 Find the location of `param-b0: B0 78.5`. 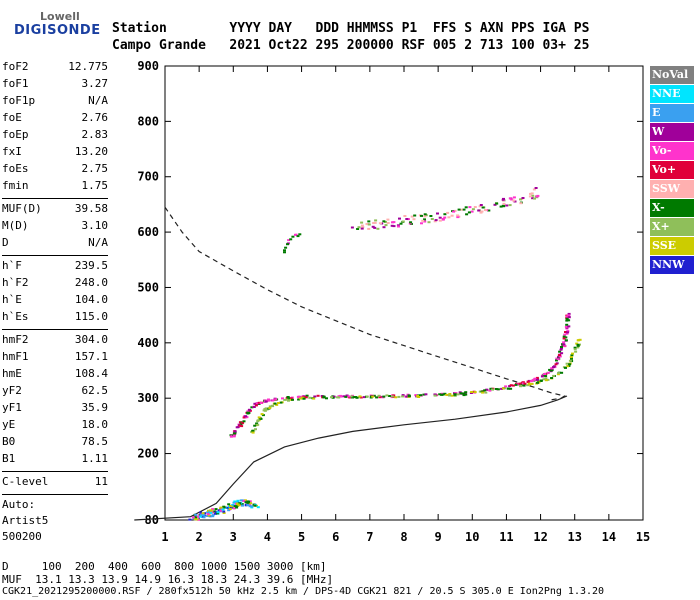

param-b0: B0 78.5 is located at coordinates (55, 443).